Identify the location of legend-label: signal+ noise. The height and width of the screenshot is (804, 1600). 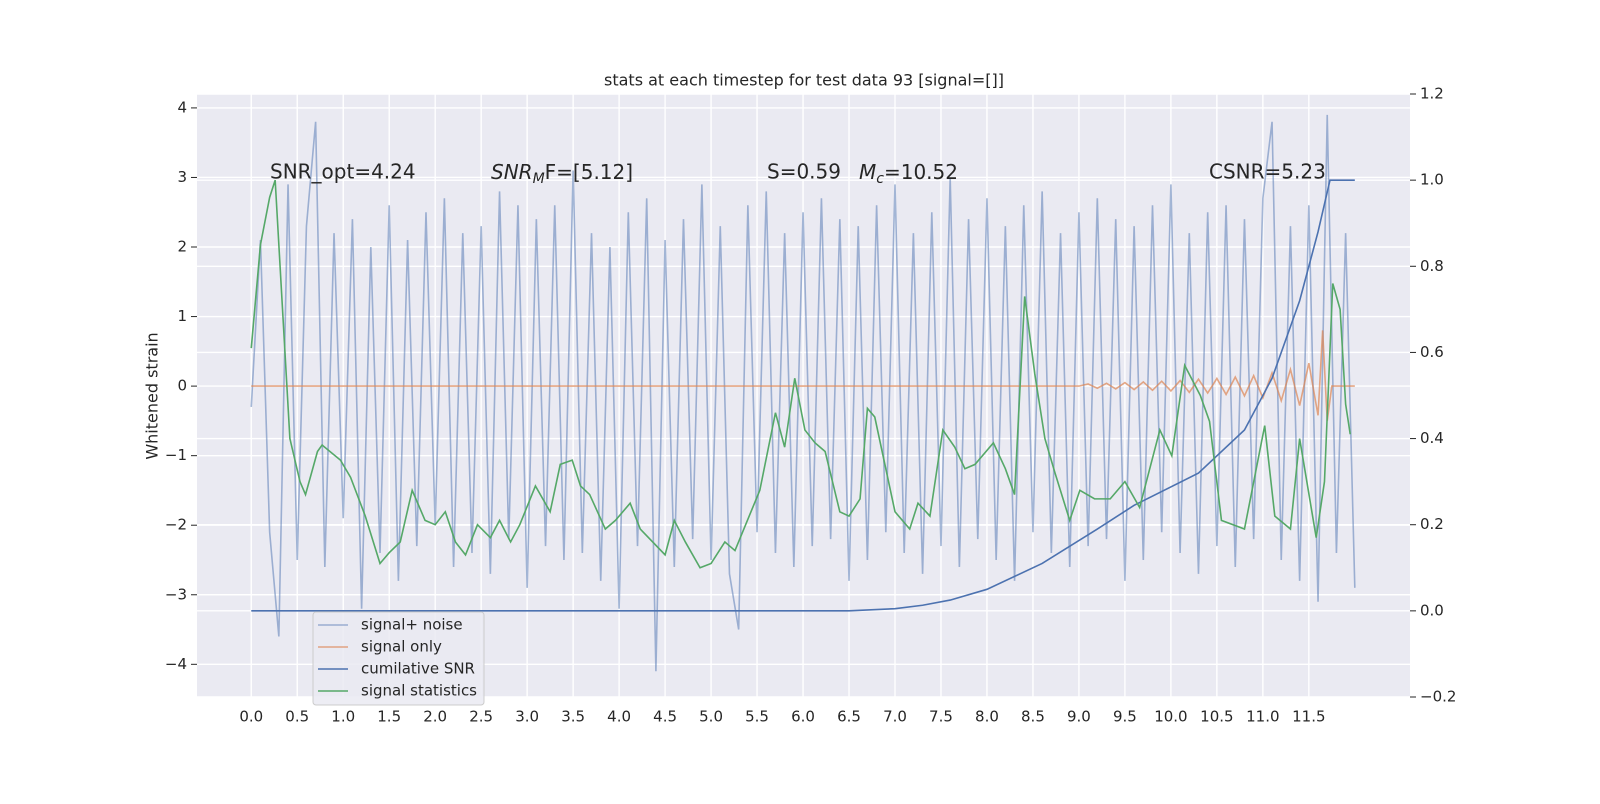
(412, 625).